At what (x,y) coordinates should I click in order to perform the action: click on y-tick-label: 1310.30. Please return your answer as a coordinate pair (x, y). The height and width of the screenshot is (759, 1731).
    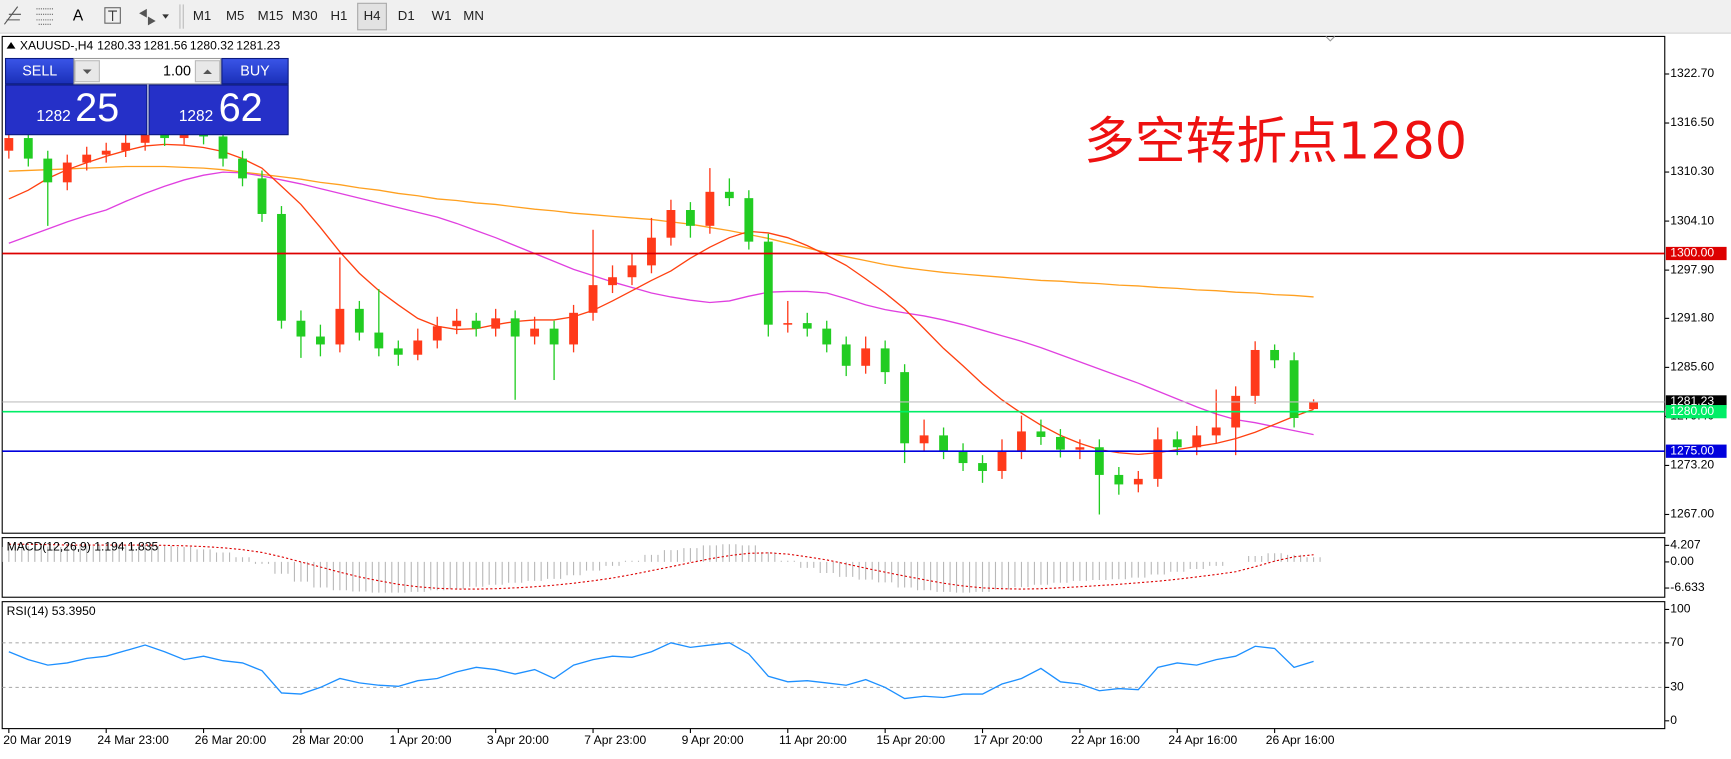
    Looking at the image, I should click on (1692, 171).